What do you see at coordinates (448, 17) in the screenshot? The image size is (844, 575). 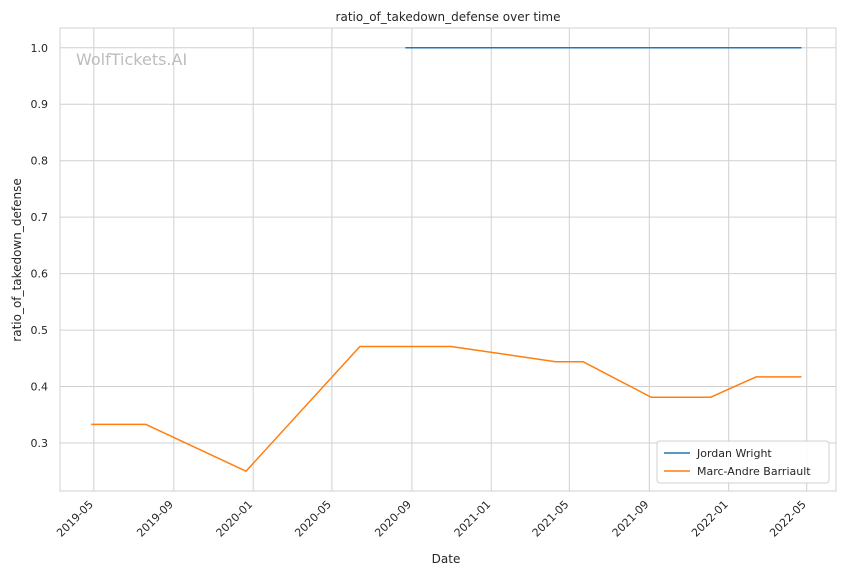 I see `chart-title: ratio_of_takedown_defense over time` at bounding box center [448, 17].